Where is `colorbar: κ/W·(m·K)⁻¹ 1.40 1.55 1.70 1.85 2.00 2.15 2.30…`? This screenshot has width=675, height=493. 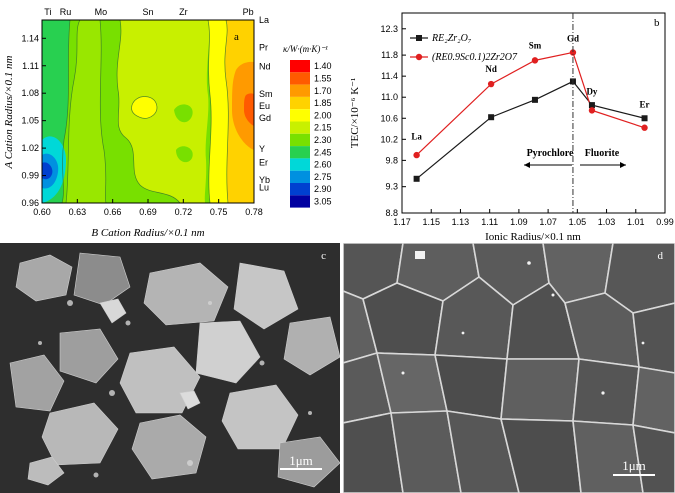 colorbar: κ/W·(m·K)⁻¹ 1.40 1.55 1.70 1.85 2.00 2.15 2.30… is located at coordinates (307, 126).